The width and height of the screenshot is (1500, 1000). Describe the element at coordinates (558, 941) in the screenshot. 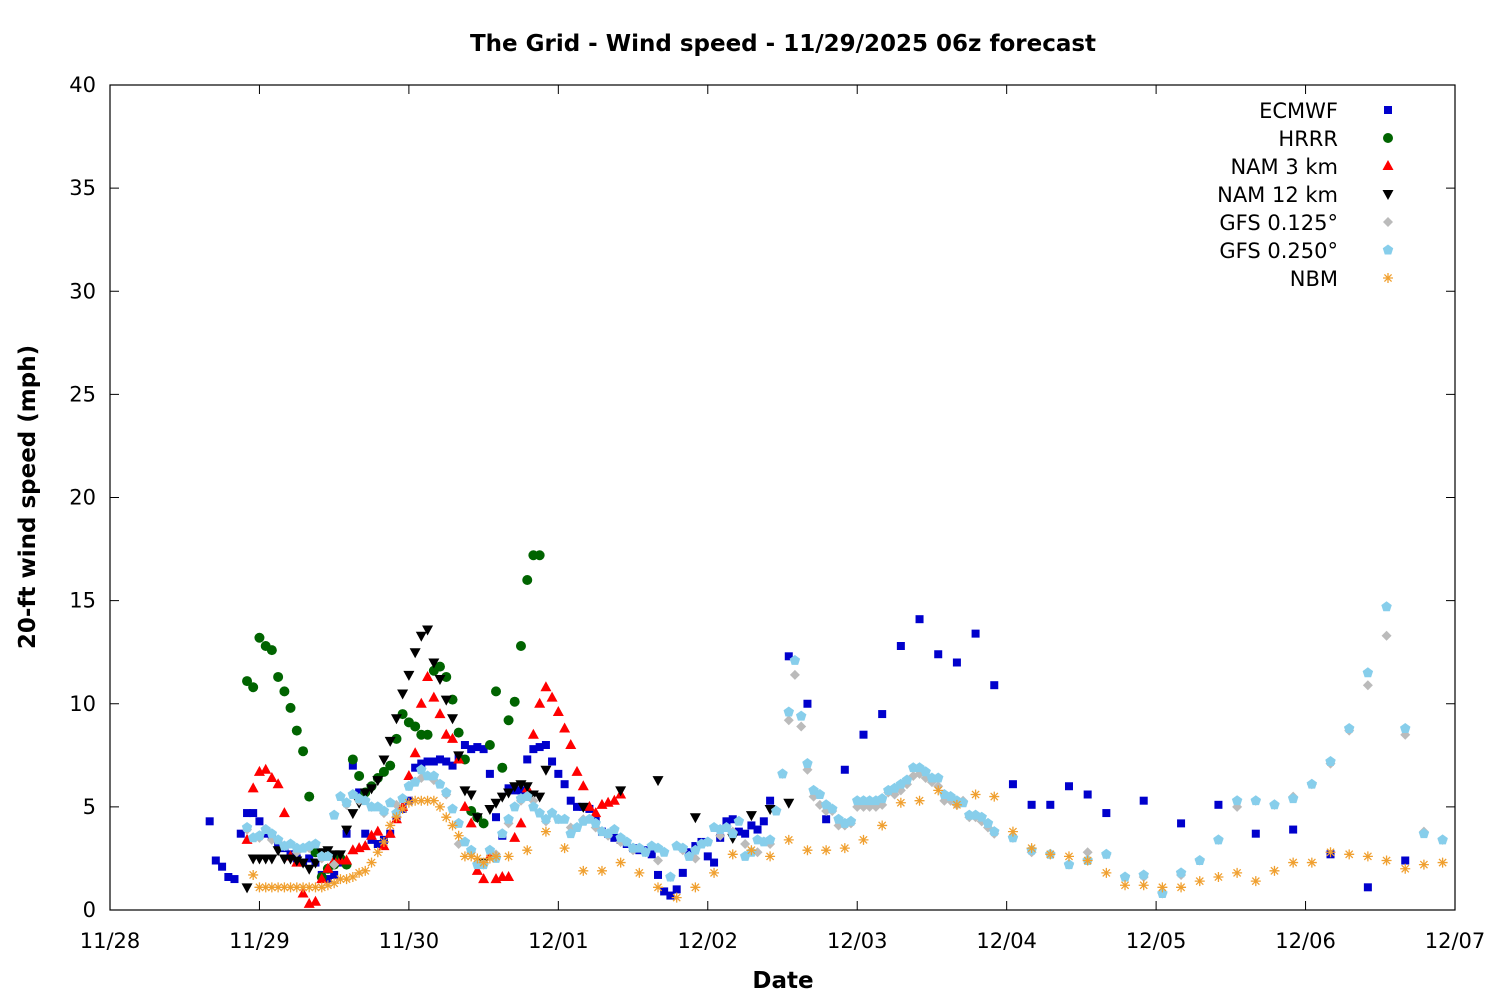

I see `x-tick-label: 12/01` at that location.